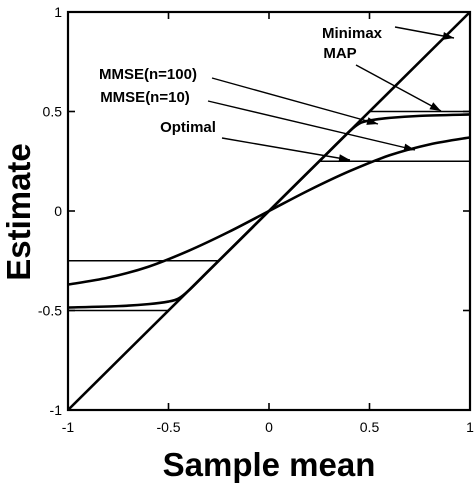 This screenshot has width=474, height=486. I want to click on annotation-label-mmse-n-10: MMSE(n=10), so click(145, 97).